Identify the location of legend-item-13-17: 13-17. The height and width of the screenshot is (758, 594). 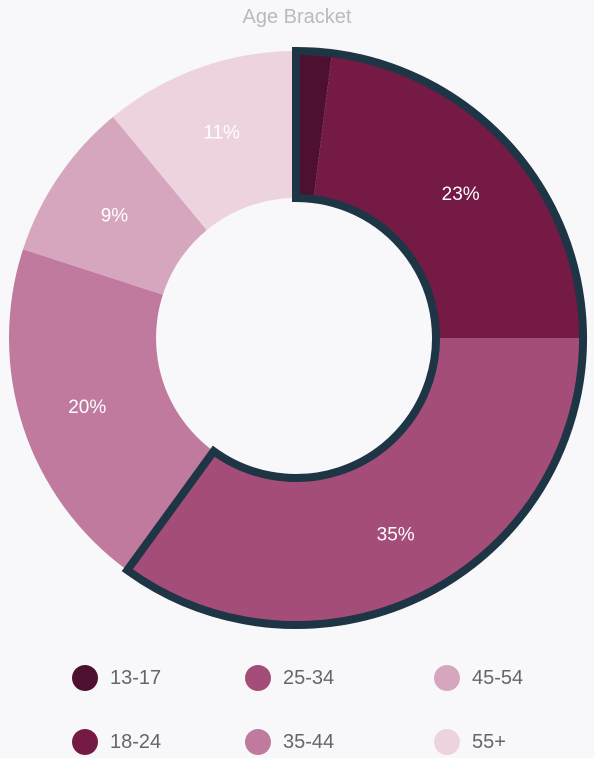
(116, 678).